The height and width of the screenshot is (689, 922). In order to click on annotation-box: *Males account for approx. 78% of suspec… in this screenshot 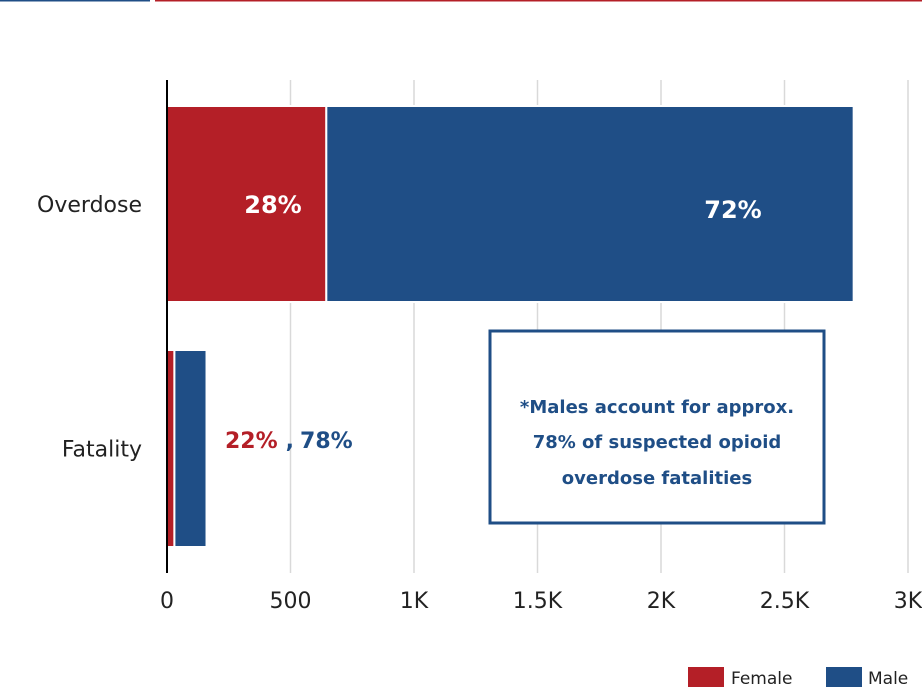, I will do `click(657, 427)`.